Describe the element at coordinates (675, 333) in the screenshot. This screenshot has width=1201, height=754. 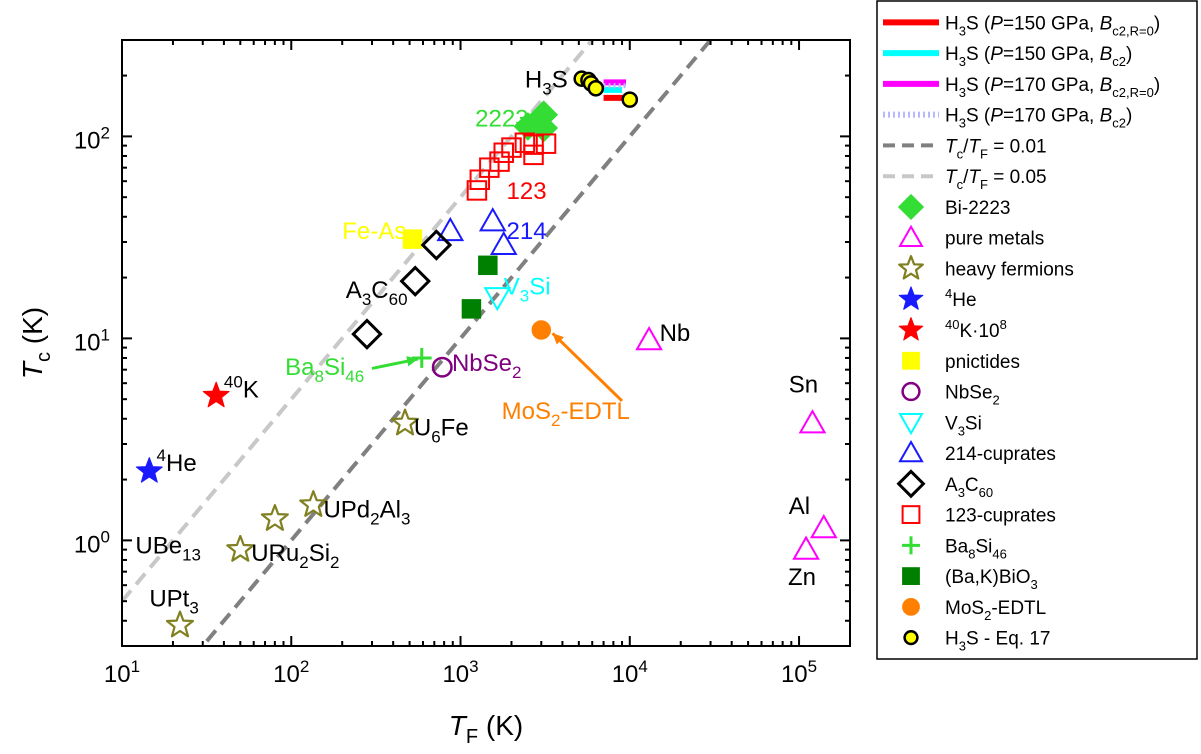
I see `annotation-label: Nb` at that location.